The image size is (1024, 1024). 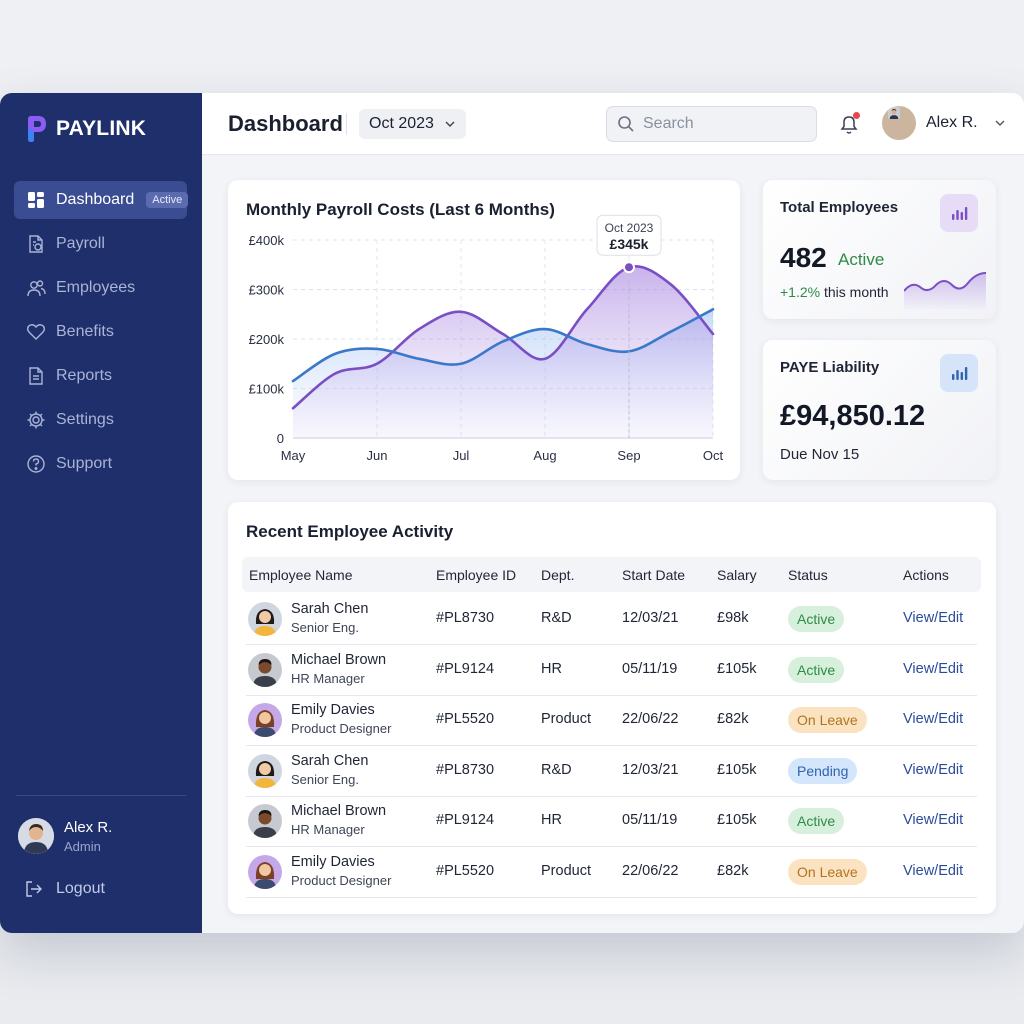 I want to click on dashboard-icon, so click(x=36, y=200).